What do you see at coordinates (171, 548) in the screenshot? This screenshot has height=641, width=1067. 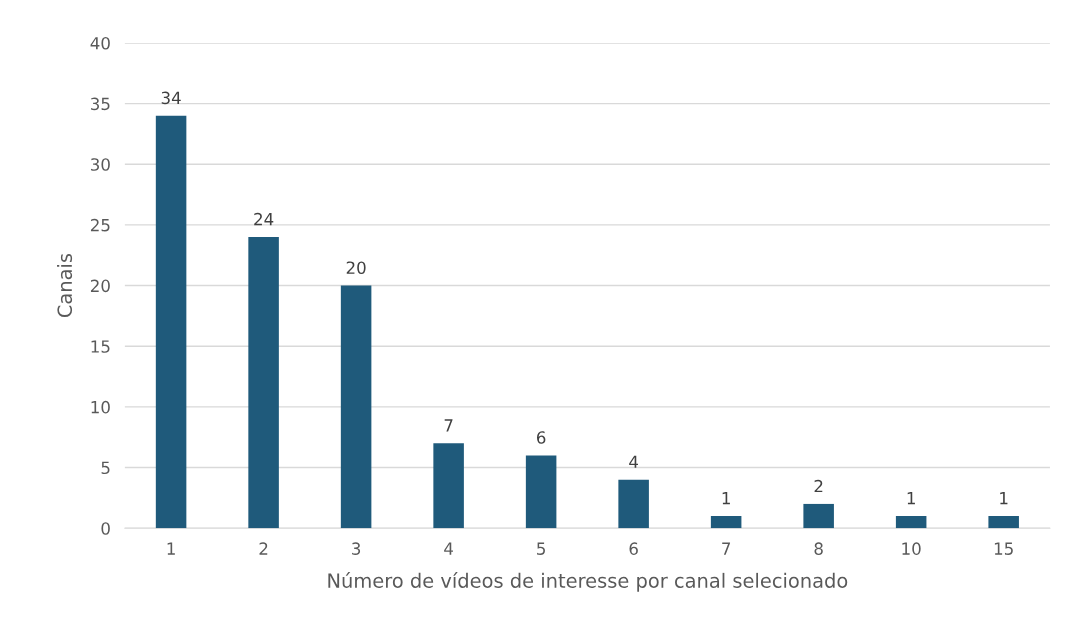 I see `x-tick-label: 1` at bounding box center [171, 548].